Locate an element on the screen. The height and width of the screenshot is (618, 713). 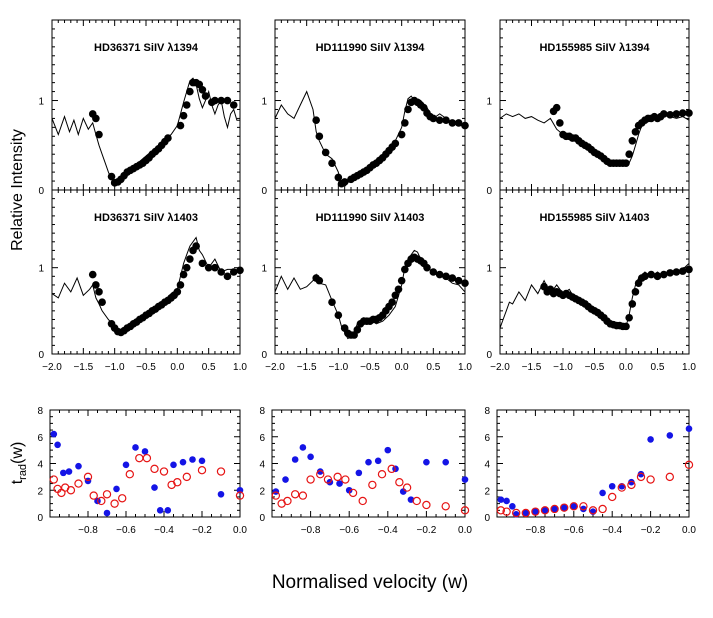
x-tick-label: −2.0 is located at coordinates (500, 367).